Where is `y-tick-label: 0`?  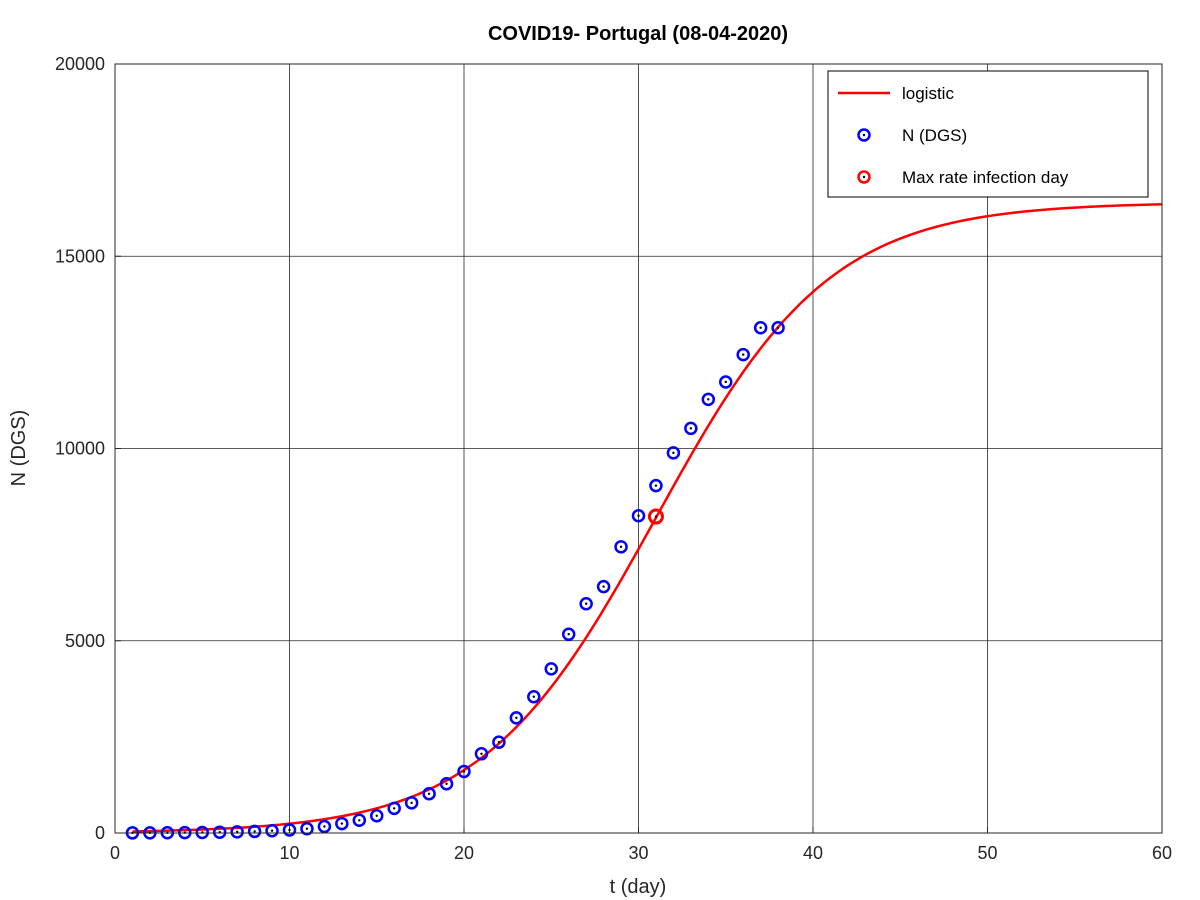
y-tick-label: 0 is located at coordinates (100, 833).